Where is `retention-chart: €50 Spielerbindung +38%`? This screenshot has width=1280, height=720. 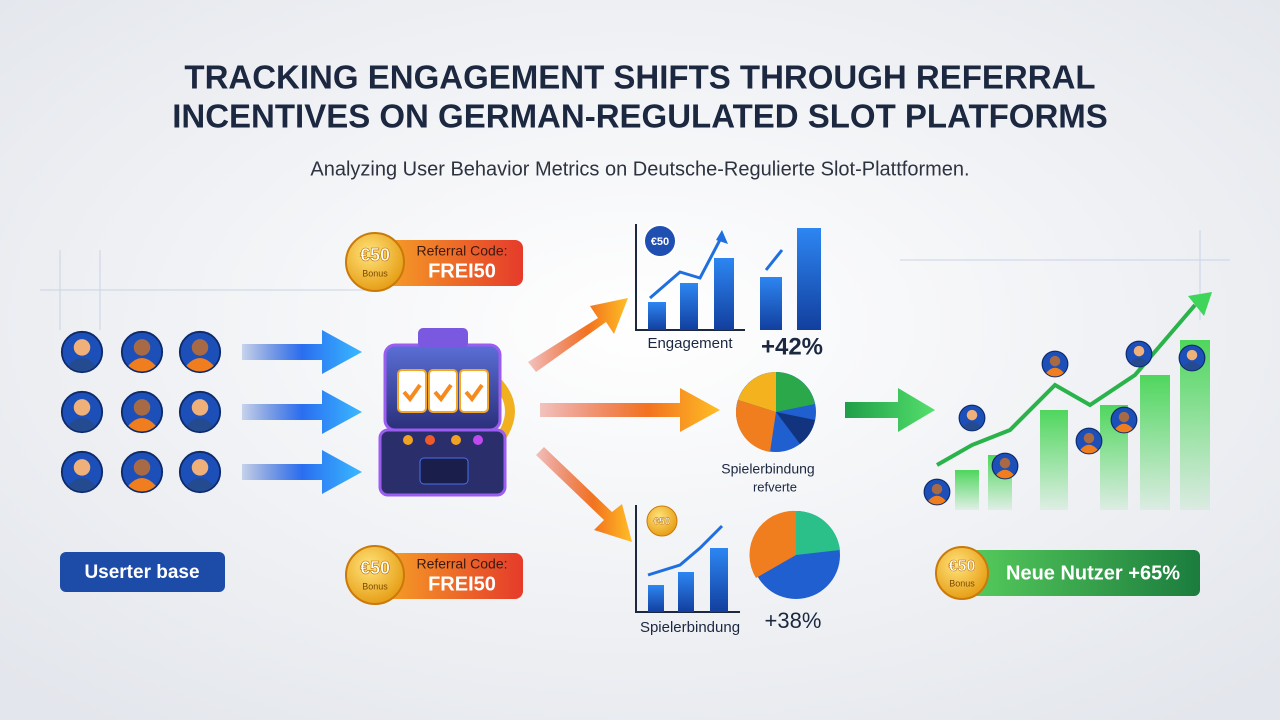
retention-chart: €50 Spielerbindung +38% is located at coordinates (737, 570).